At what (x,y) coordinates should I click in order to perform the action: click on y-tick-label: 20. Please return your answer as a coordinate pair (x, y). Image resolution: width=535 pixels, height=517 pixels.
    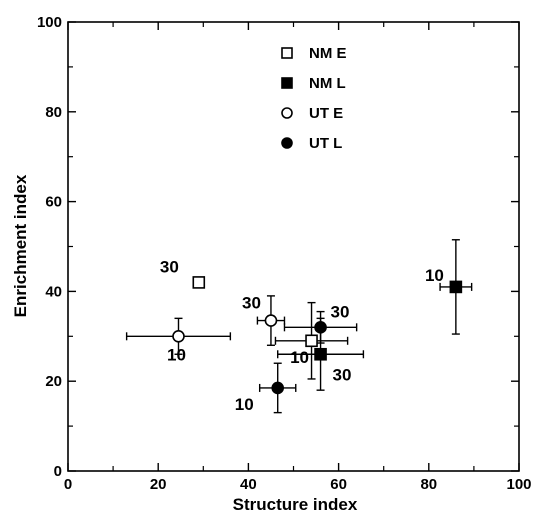
    Looking at the image, I should click on (53, 381).